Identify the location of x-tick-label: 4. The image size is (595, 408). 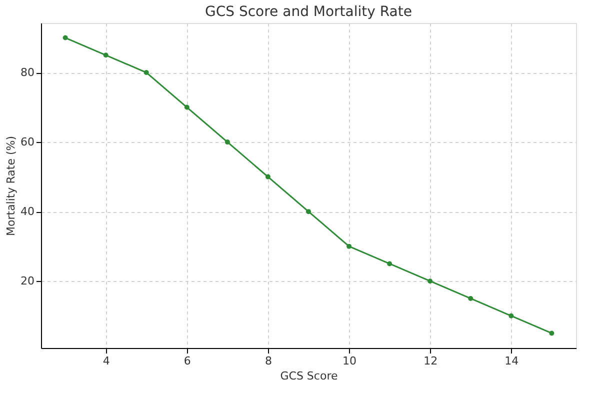
(106, 361).